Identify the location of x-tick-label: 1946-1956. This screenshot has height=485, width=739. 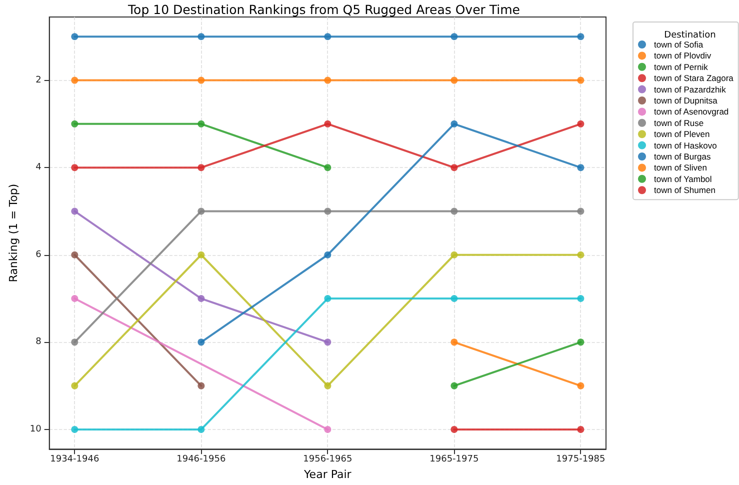
(201, 459).